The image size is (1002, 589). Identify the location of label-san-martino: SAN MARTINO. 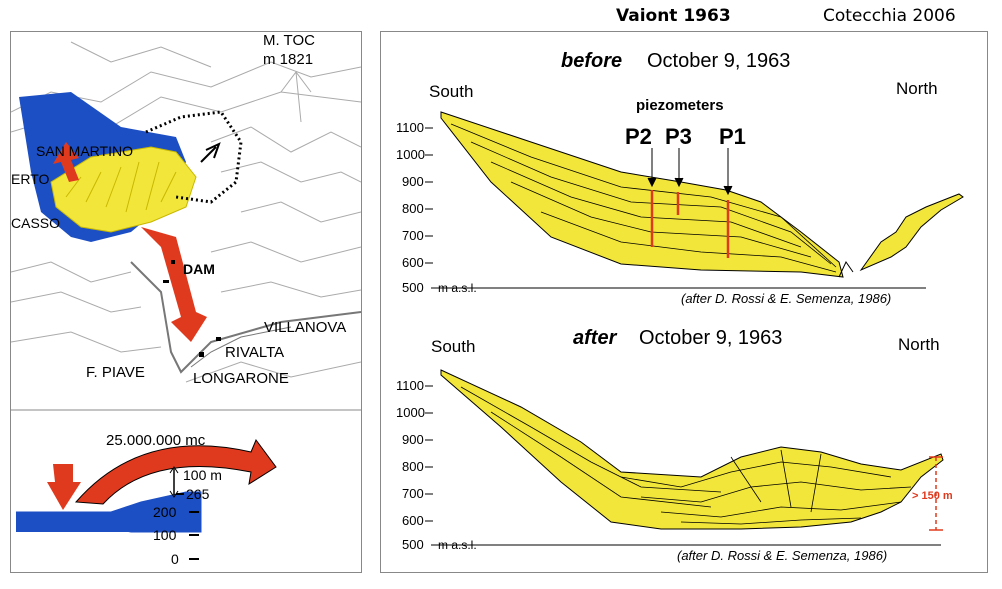
(84, 151).